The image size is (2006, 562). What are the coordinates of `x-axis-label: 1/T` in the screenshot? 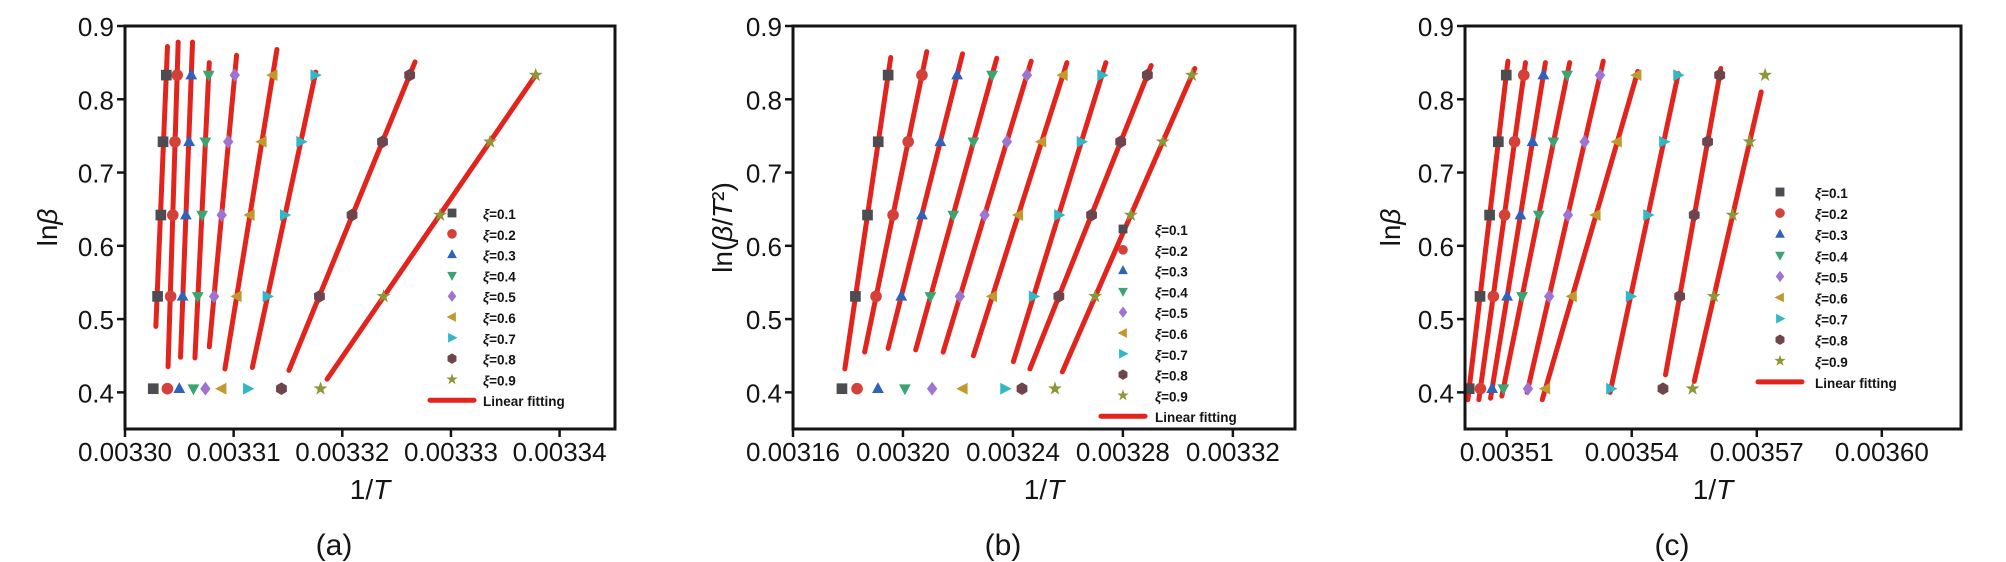 It's located at (1714, 489).